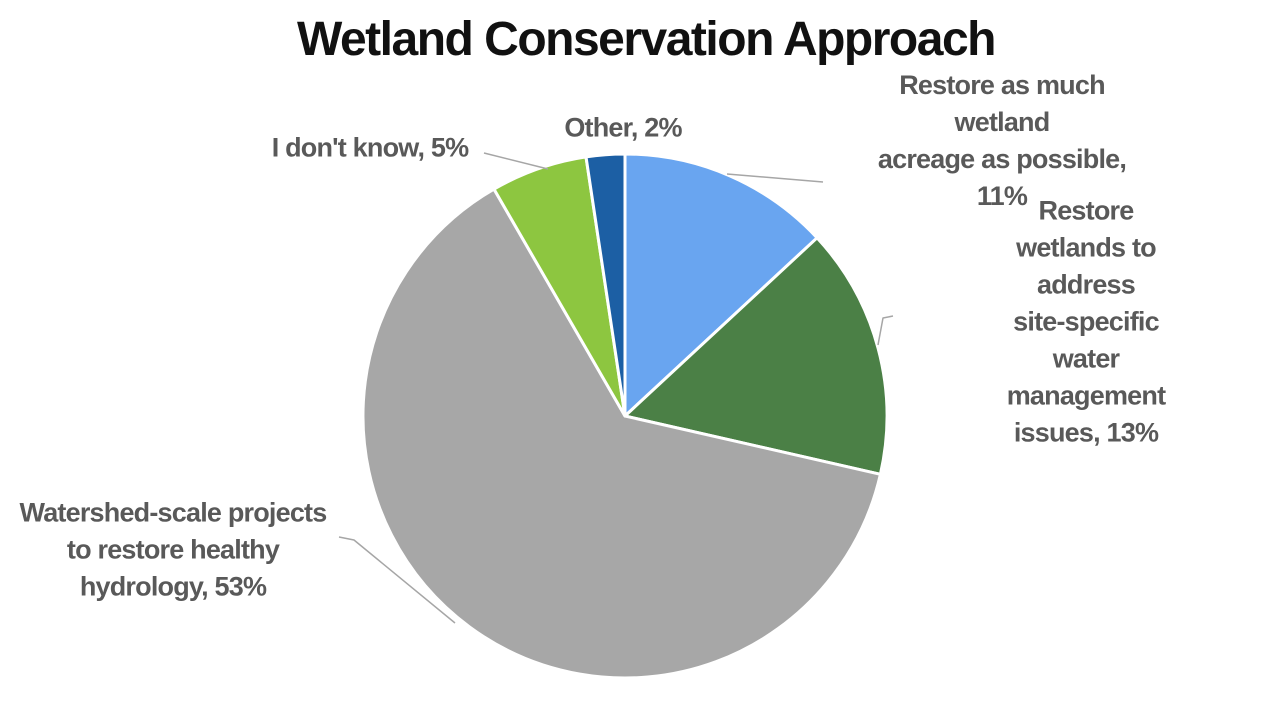 Image resolution: width=1280 pixels, height=711 pixels. Describe the element at coordinates (516, 161) in the screenshot. I see `leader-line-idk` at that location.